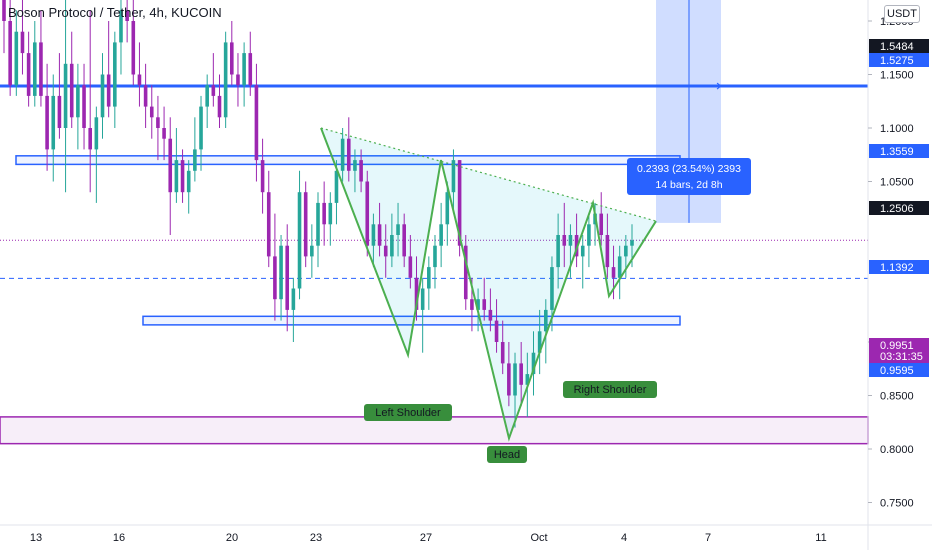  Describe the element at coordinates (624, 538) in the screenshot. I see `x-tick-label: 4` at that location.